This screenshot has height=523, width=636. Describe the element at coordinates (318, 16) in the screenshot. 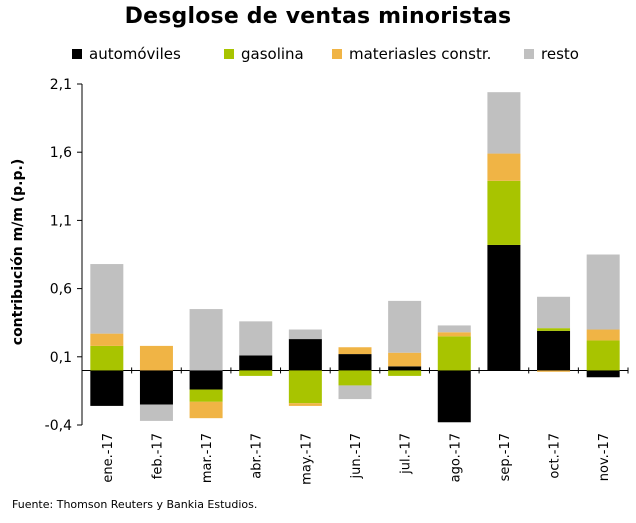

I see `chart-title: Desglose de ventas minoristas` at that location.